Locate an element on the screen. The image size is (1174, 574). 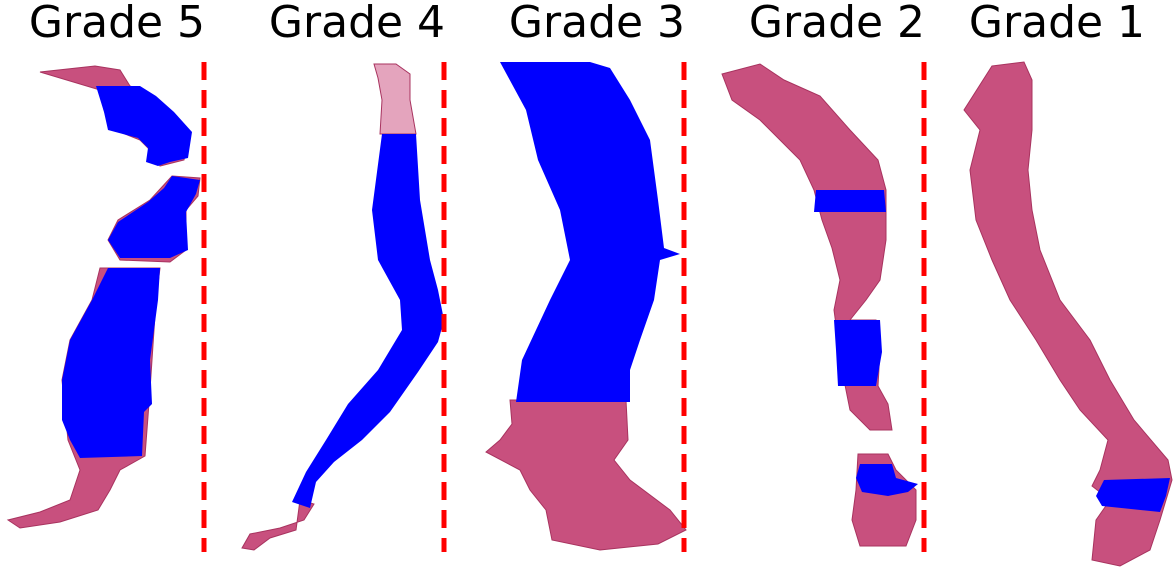
panel-title: Grade 4 is located at coordinates (357, 24).